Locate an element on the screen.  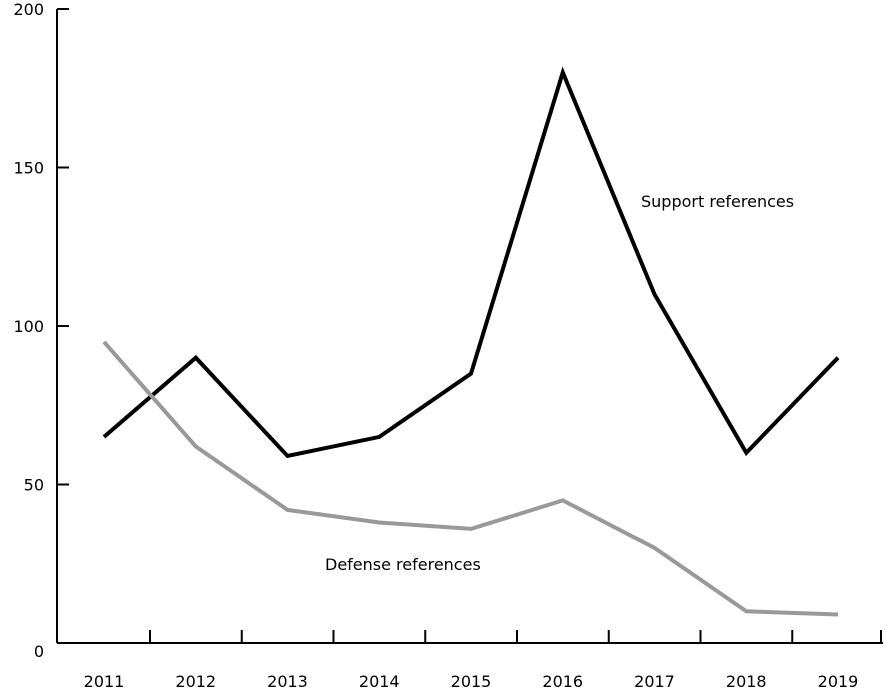
x-tick-label: 2019 is located at coordinates (838, 681).